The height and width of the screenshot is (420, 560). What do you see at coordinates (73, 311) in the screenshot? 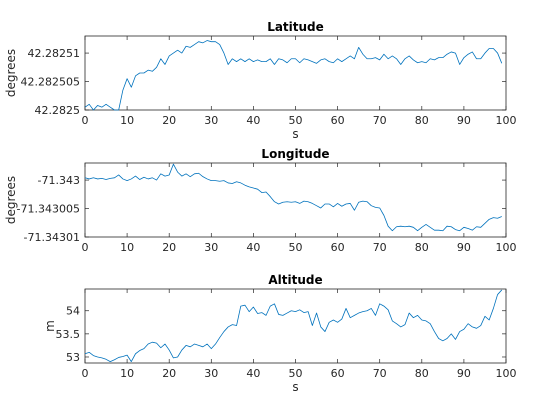
I see `y-tick-label: 54` at bounding box center [73, 311].